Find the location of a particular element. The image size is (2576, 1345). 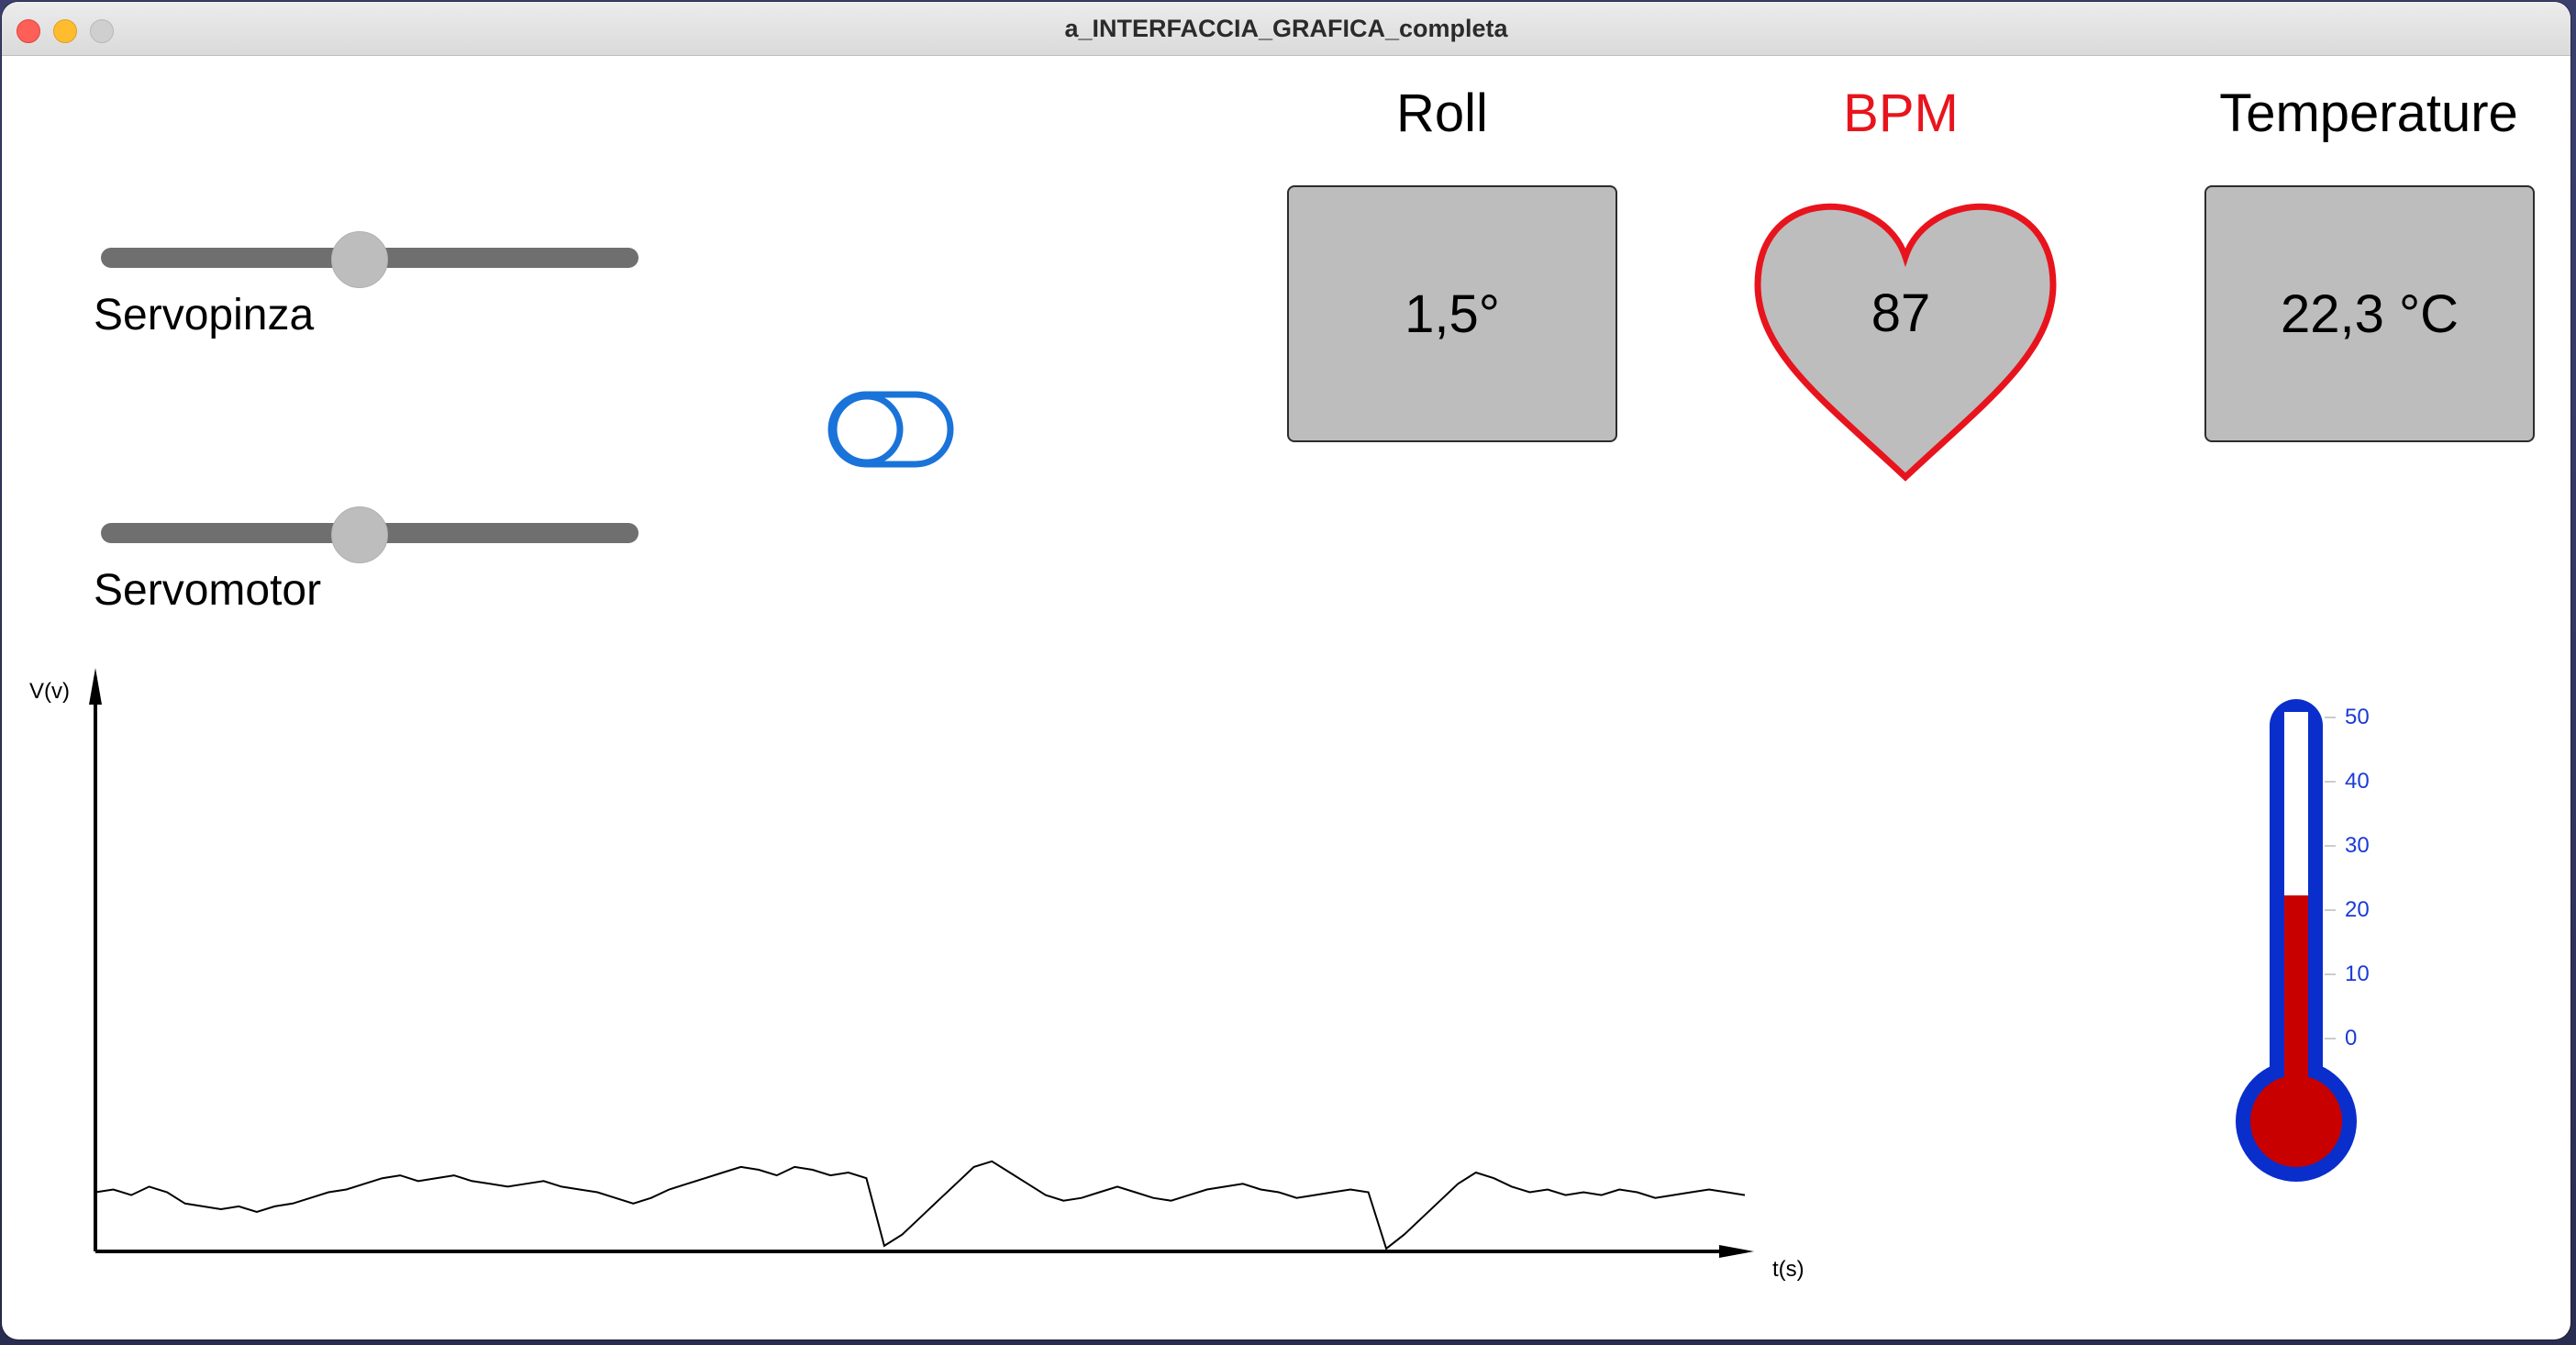

minimize-window-button is located at coordinates (65, 31).